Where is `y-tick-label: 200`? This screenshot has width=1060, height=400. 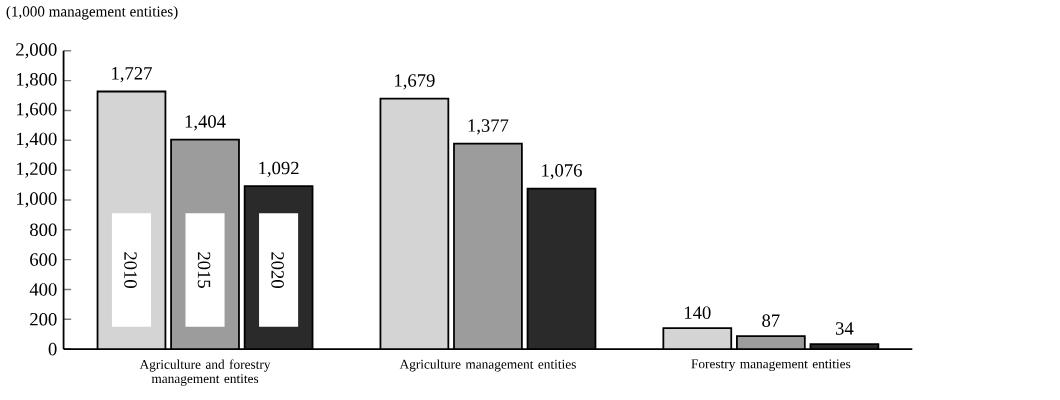
y-tick-label: 200 is located at coordinates (43, 319).